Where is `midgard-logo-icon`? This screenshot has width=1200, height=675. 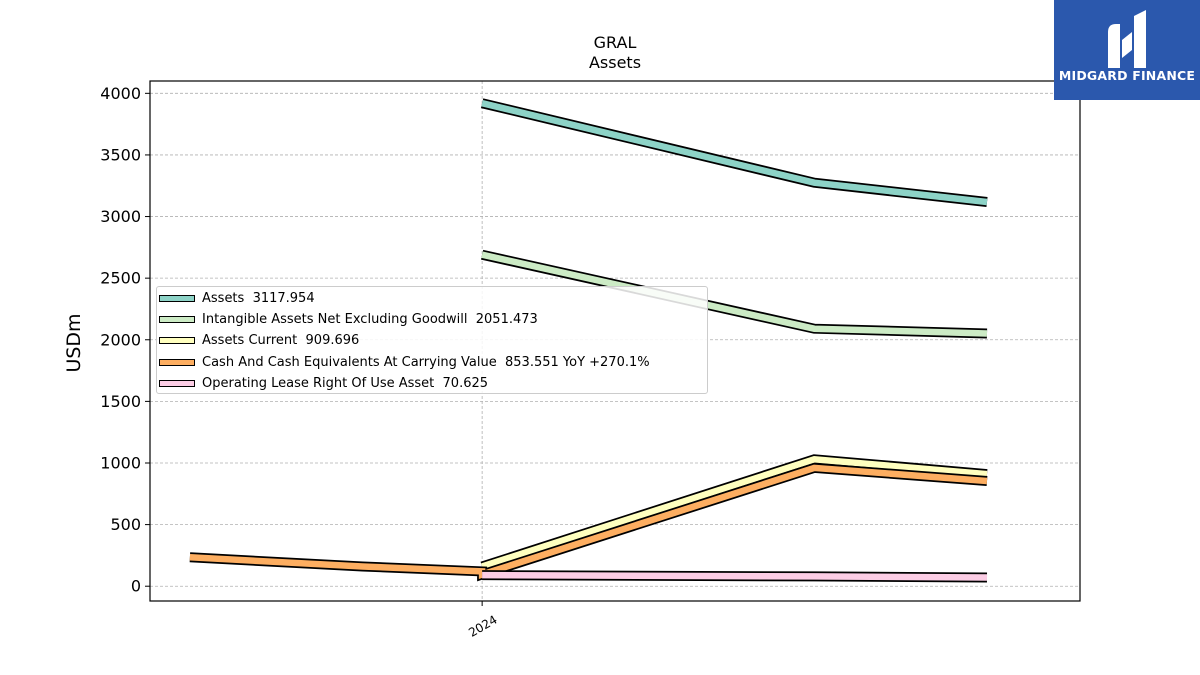
midgard-logo-icon is located at coordinates (1127, 39).